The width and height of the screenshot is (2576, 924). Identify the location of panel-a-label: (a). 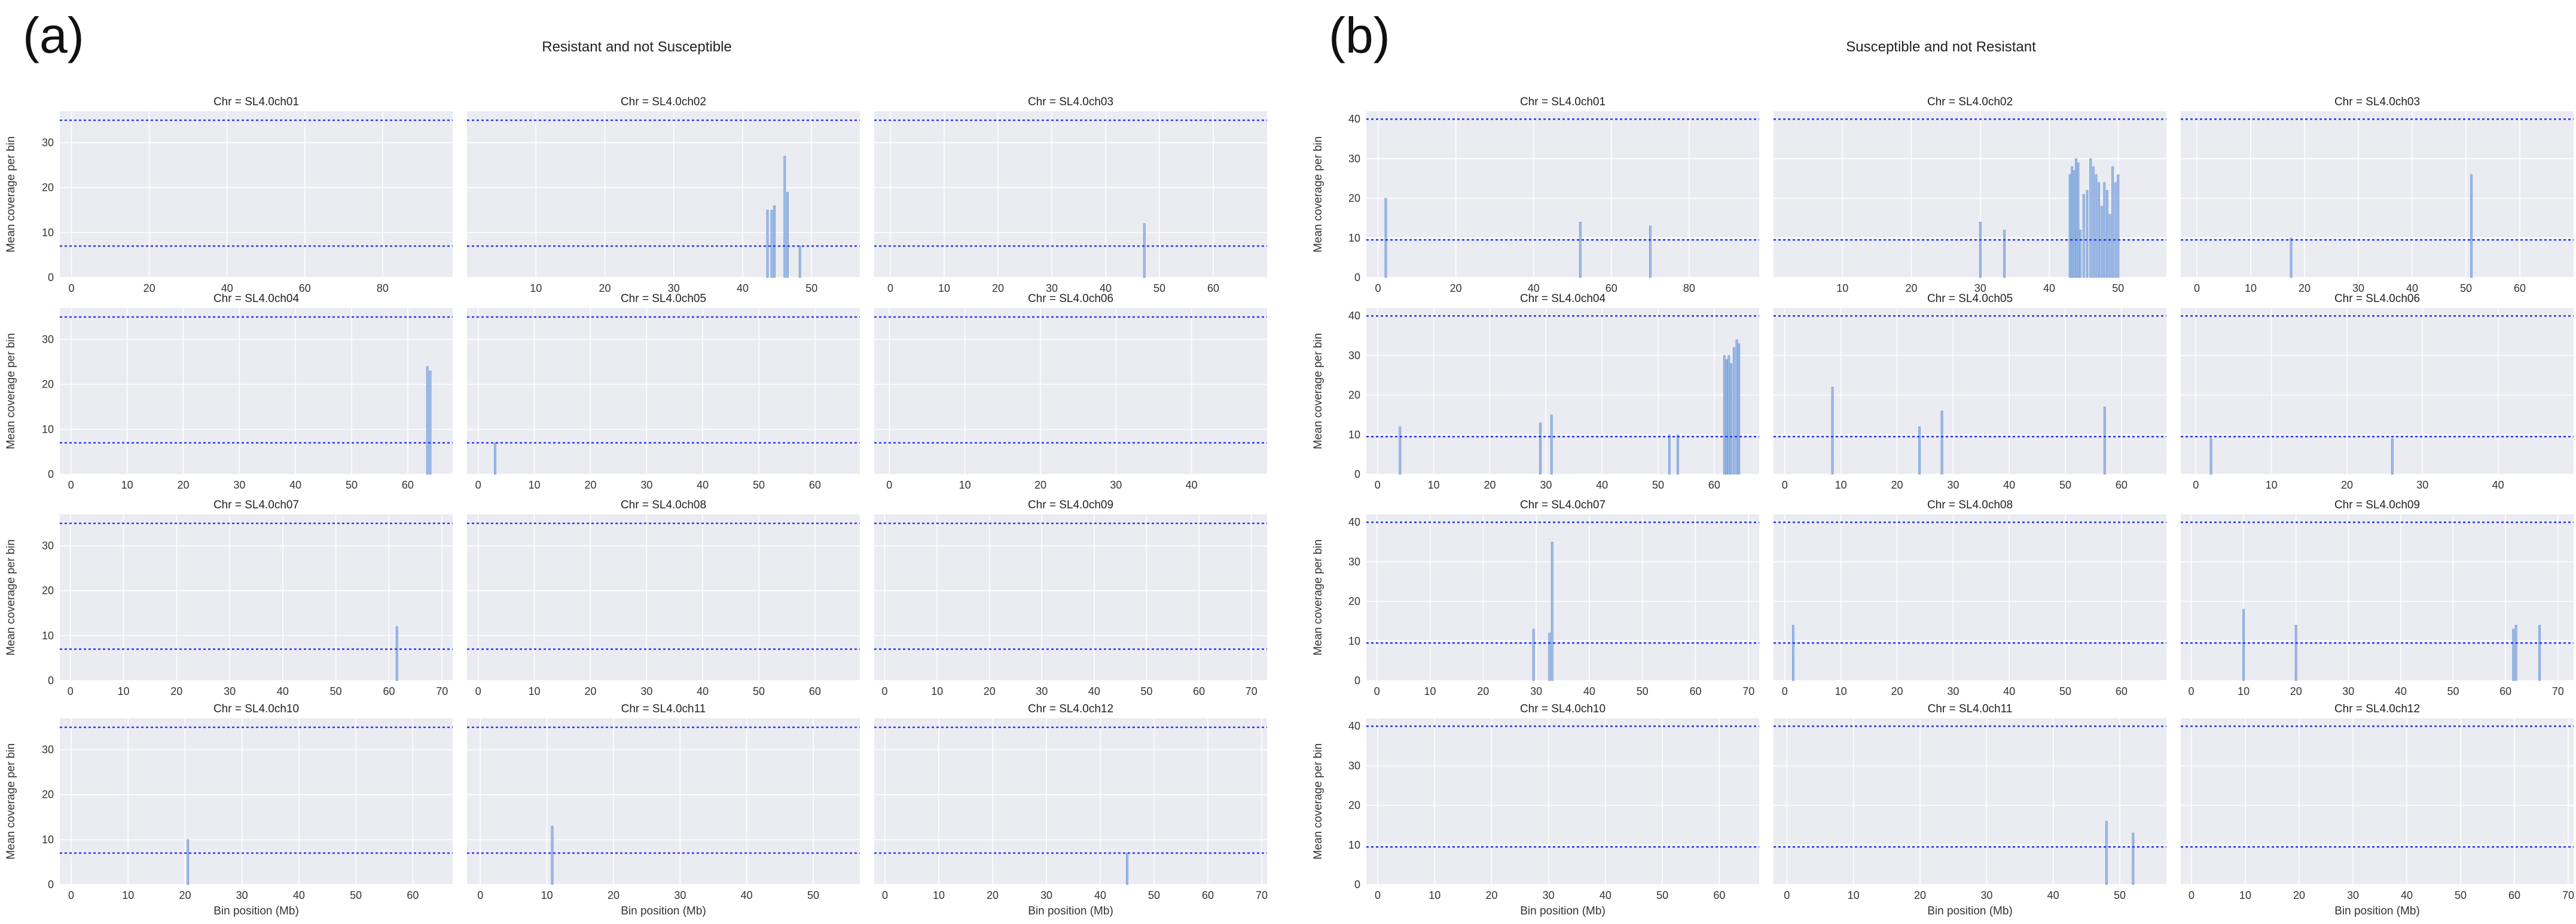
(53, 35).